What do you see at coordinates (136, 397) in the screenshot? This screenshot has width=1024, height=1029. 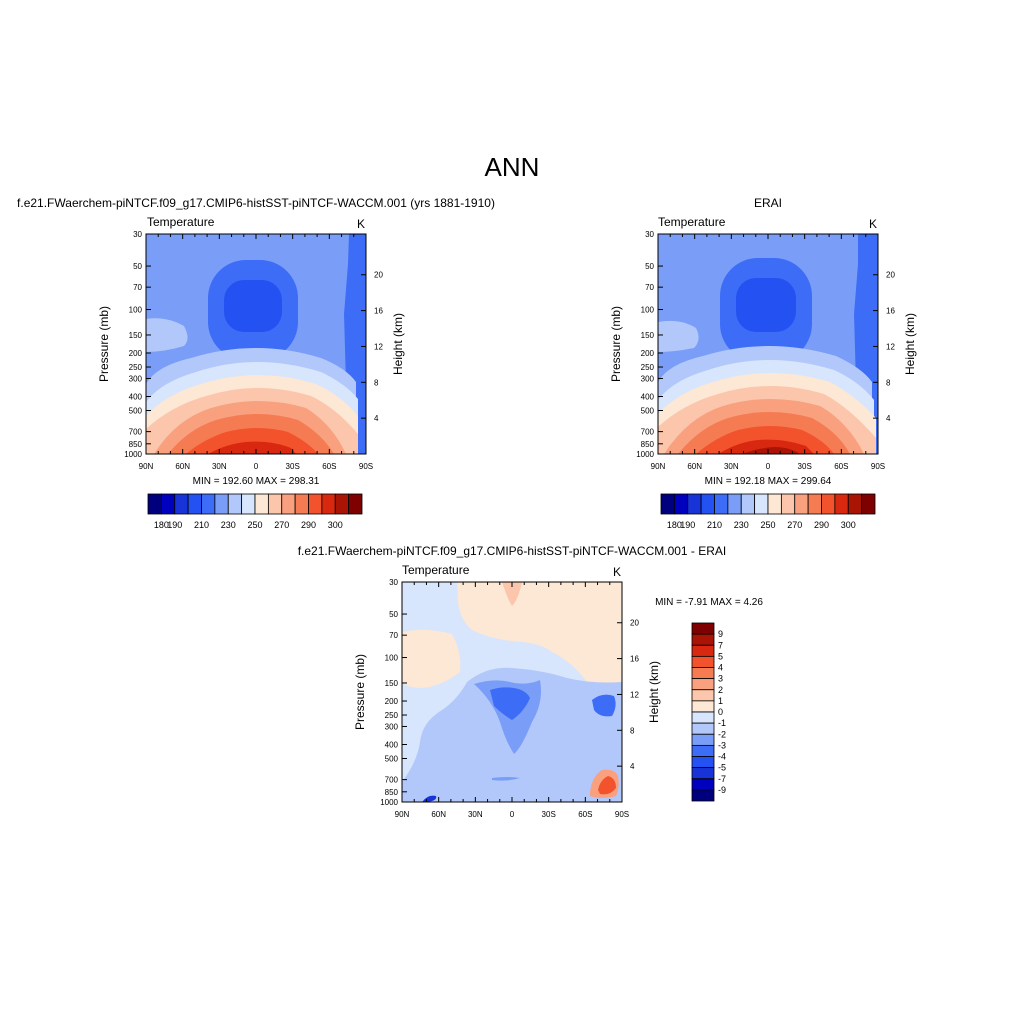 I see `y-tick-label: 400` at bounding box center [136, 397].